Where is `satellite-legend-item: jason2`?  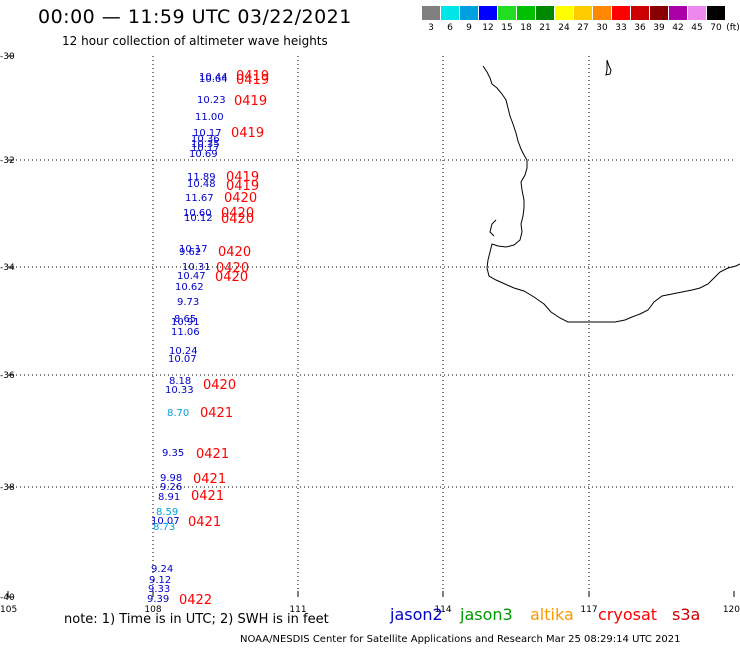
satellite-legend-item: jason2 is located at coordinates (416, 614).